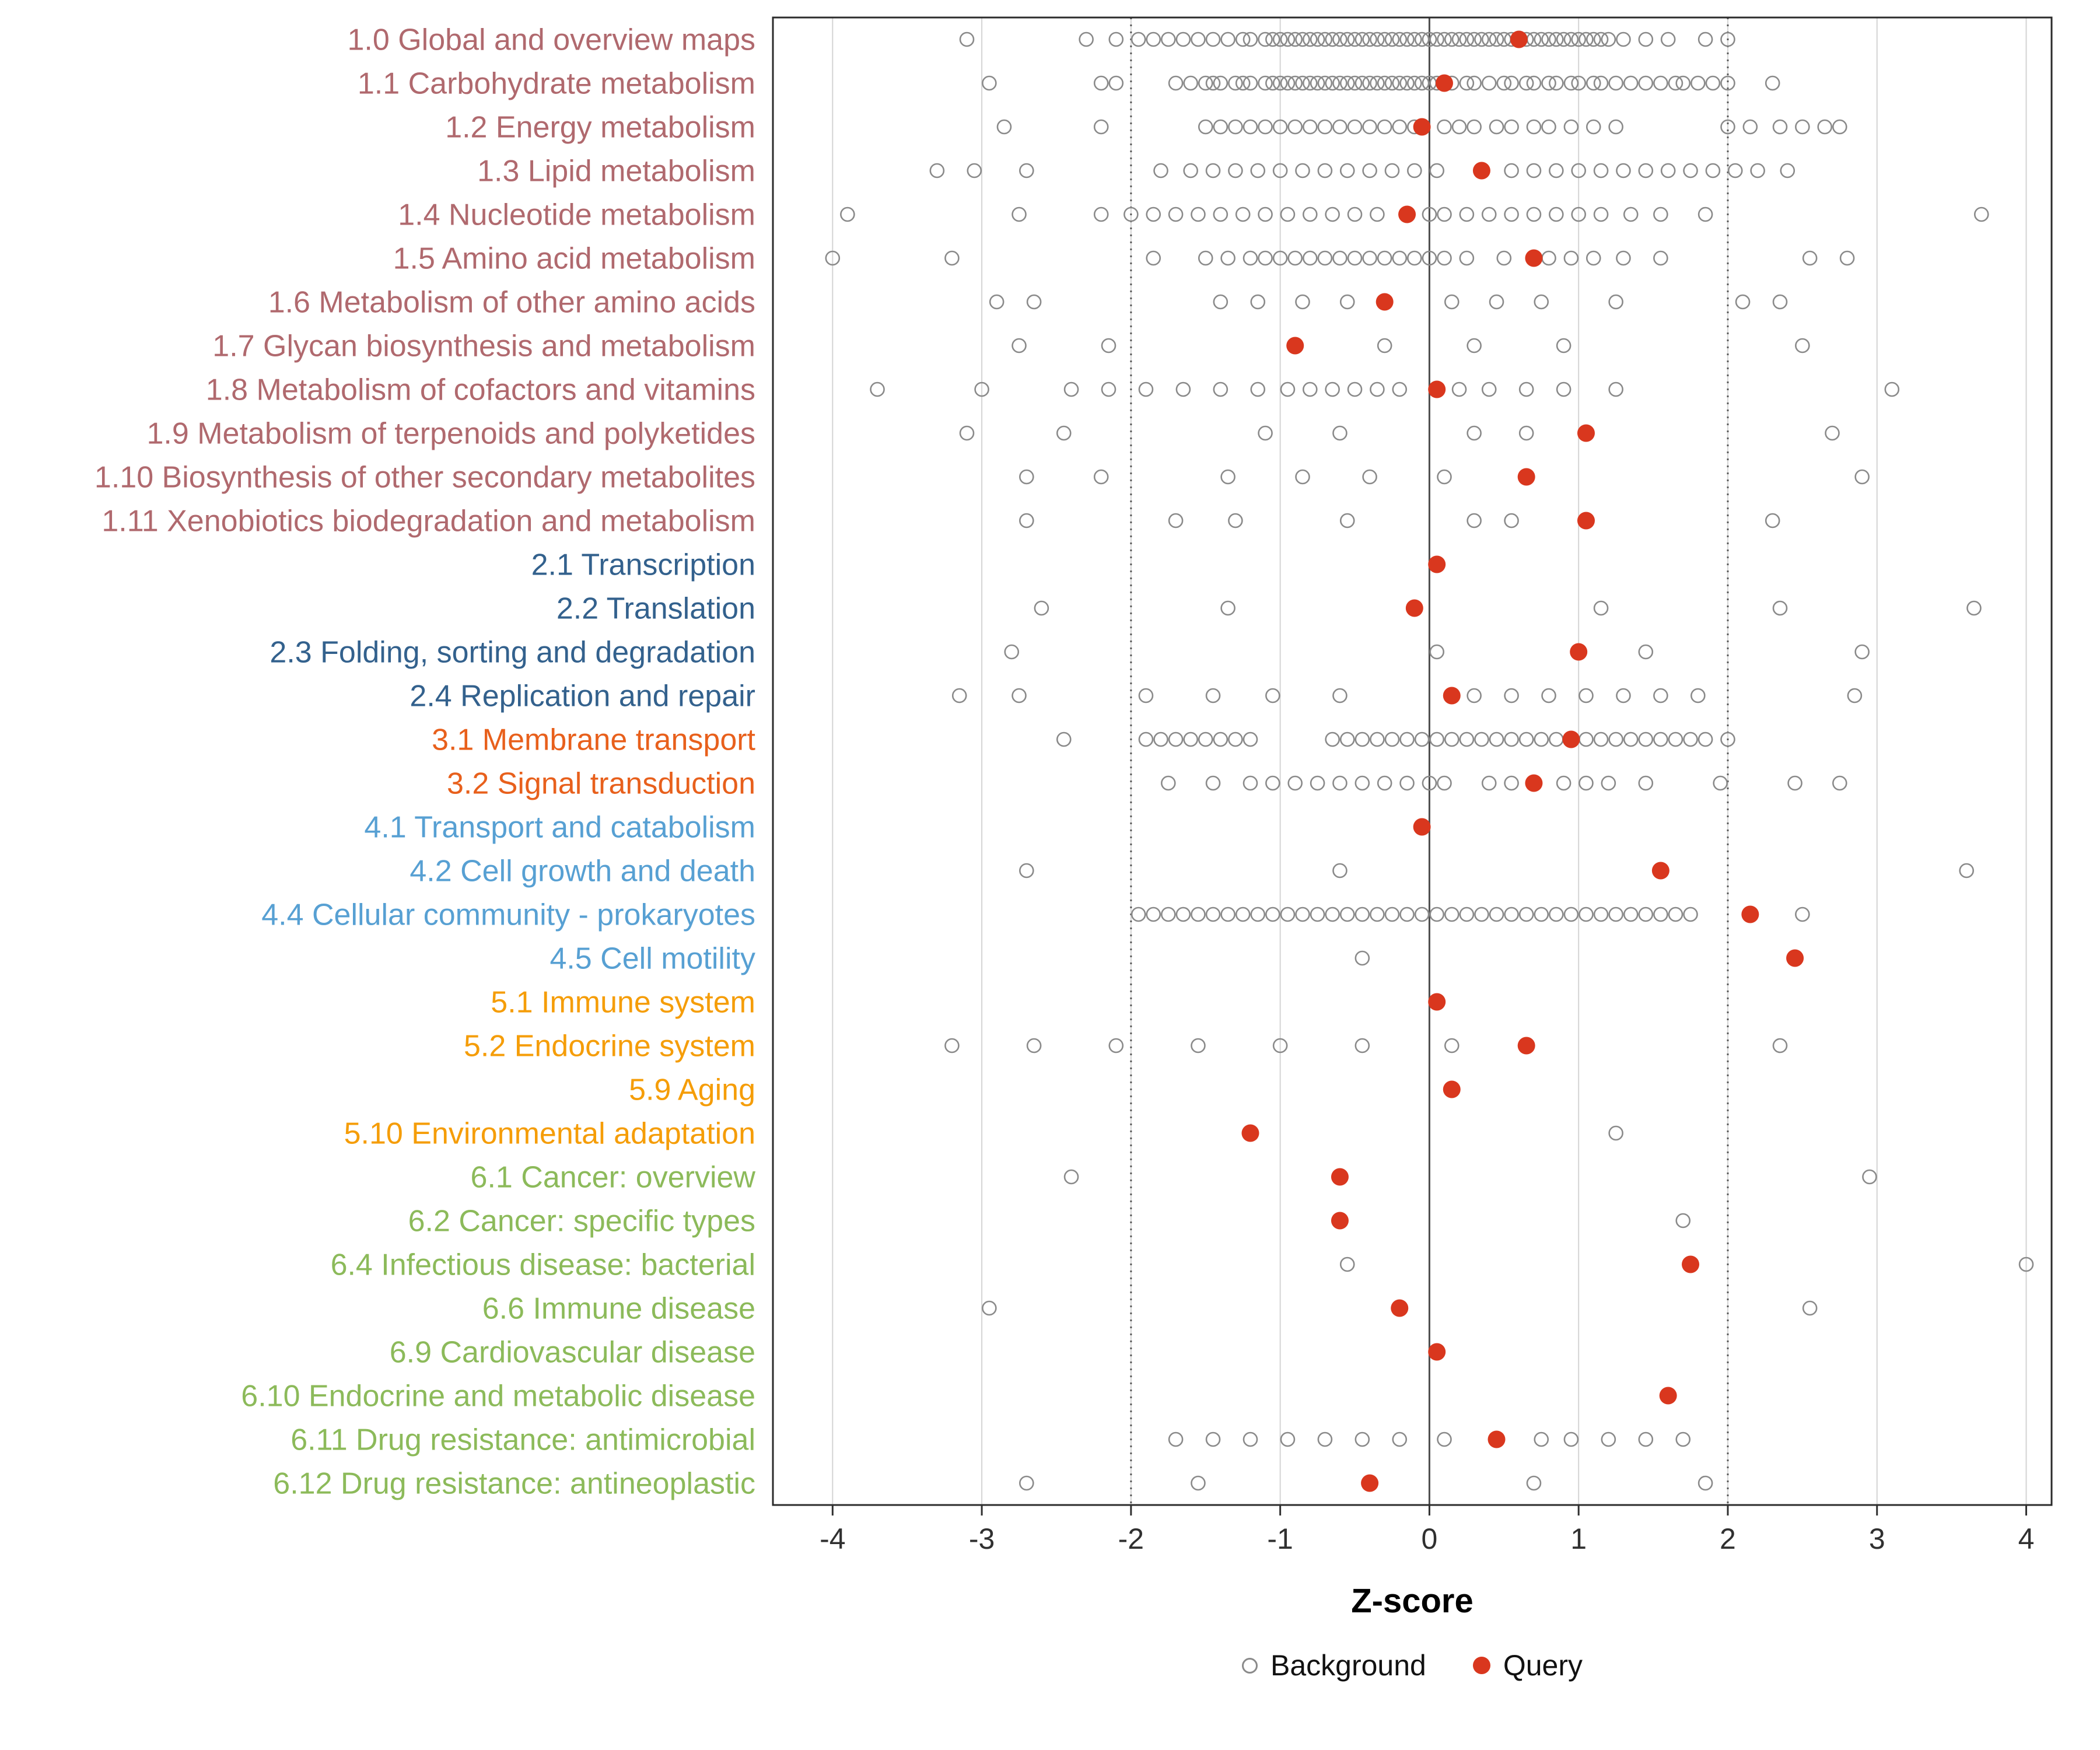  Describe the element at coordinates (514, 1484) in the screenshot. I see `category-label: 6.12 Drug resistance: antineoplastic` at that location.